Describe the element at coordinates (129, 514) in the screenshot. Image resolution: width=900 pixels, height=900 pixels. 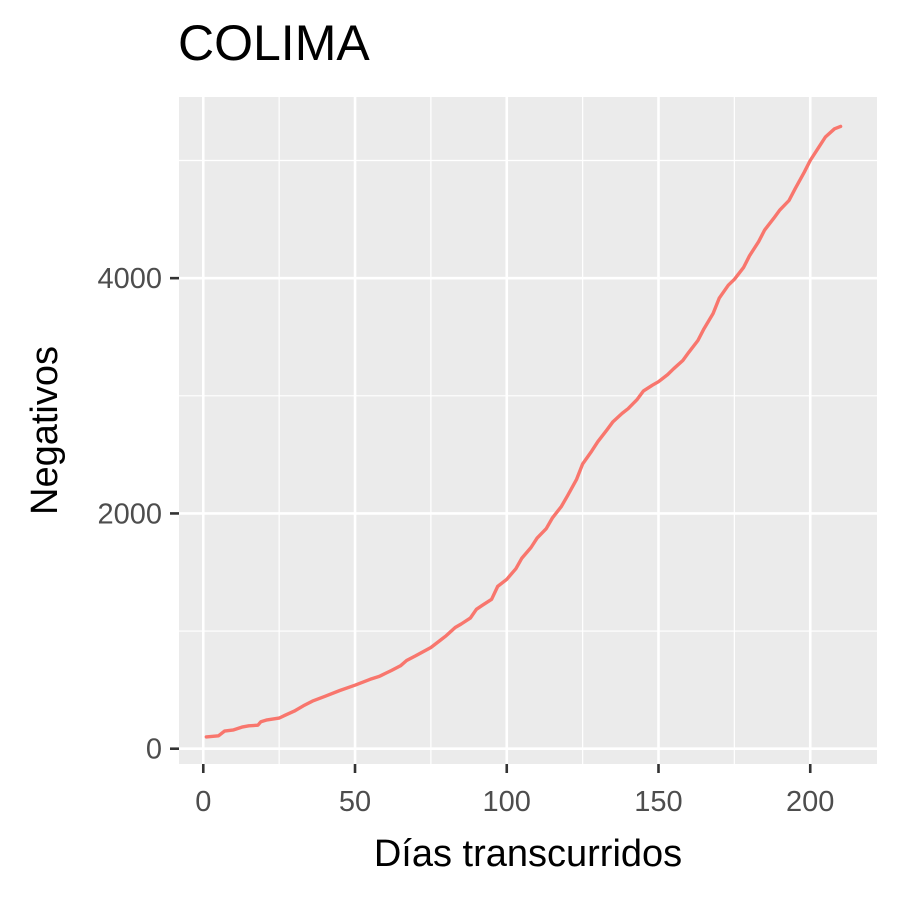
I see `y-tick-label: 2000` at that location.